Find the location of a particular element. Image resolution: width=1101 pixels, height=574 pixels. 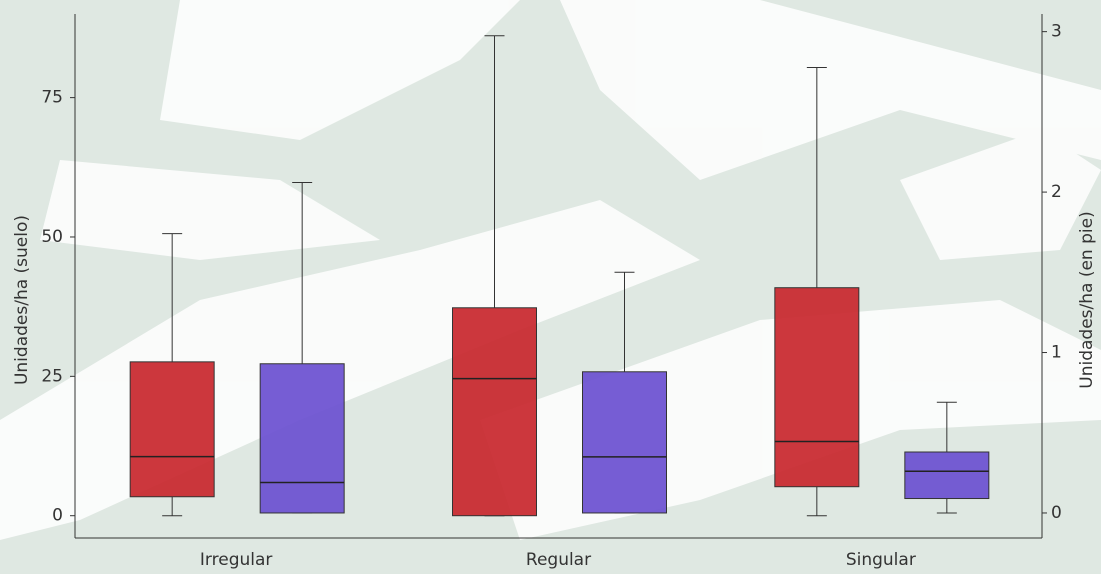

y-axis-label: Unidades/ha (suelo) is located at coordinates (22, 300).